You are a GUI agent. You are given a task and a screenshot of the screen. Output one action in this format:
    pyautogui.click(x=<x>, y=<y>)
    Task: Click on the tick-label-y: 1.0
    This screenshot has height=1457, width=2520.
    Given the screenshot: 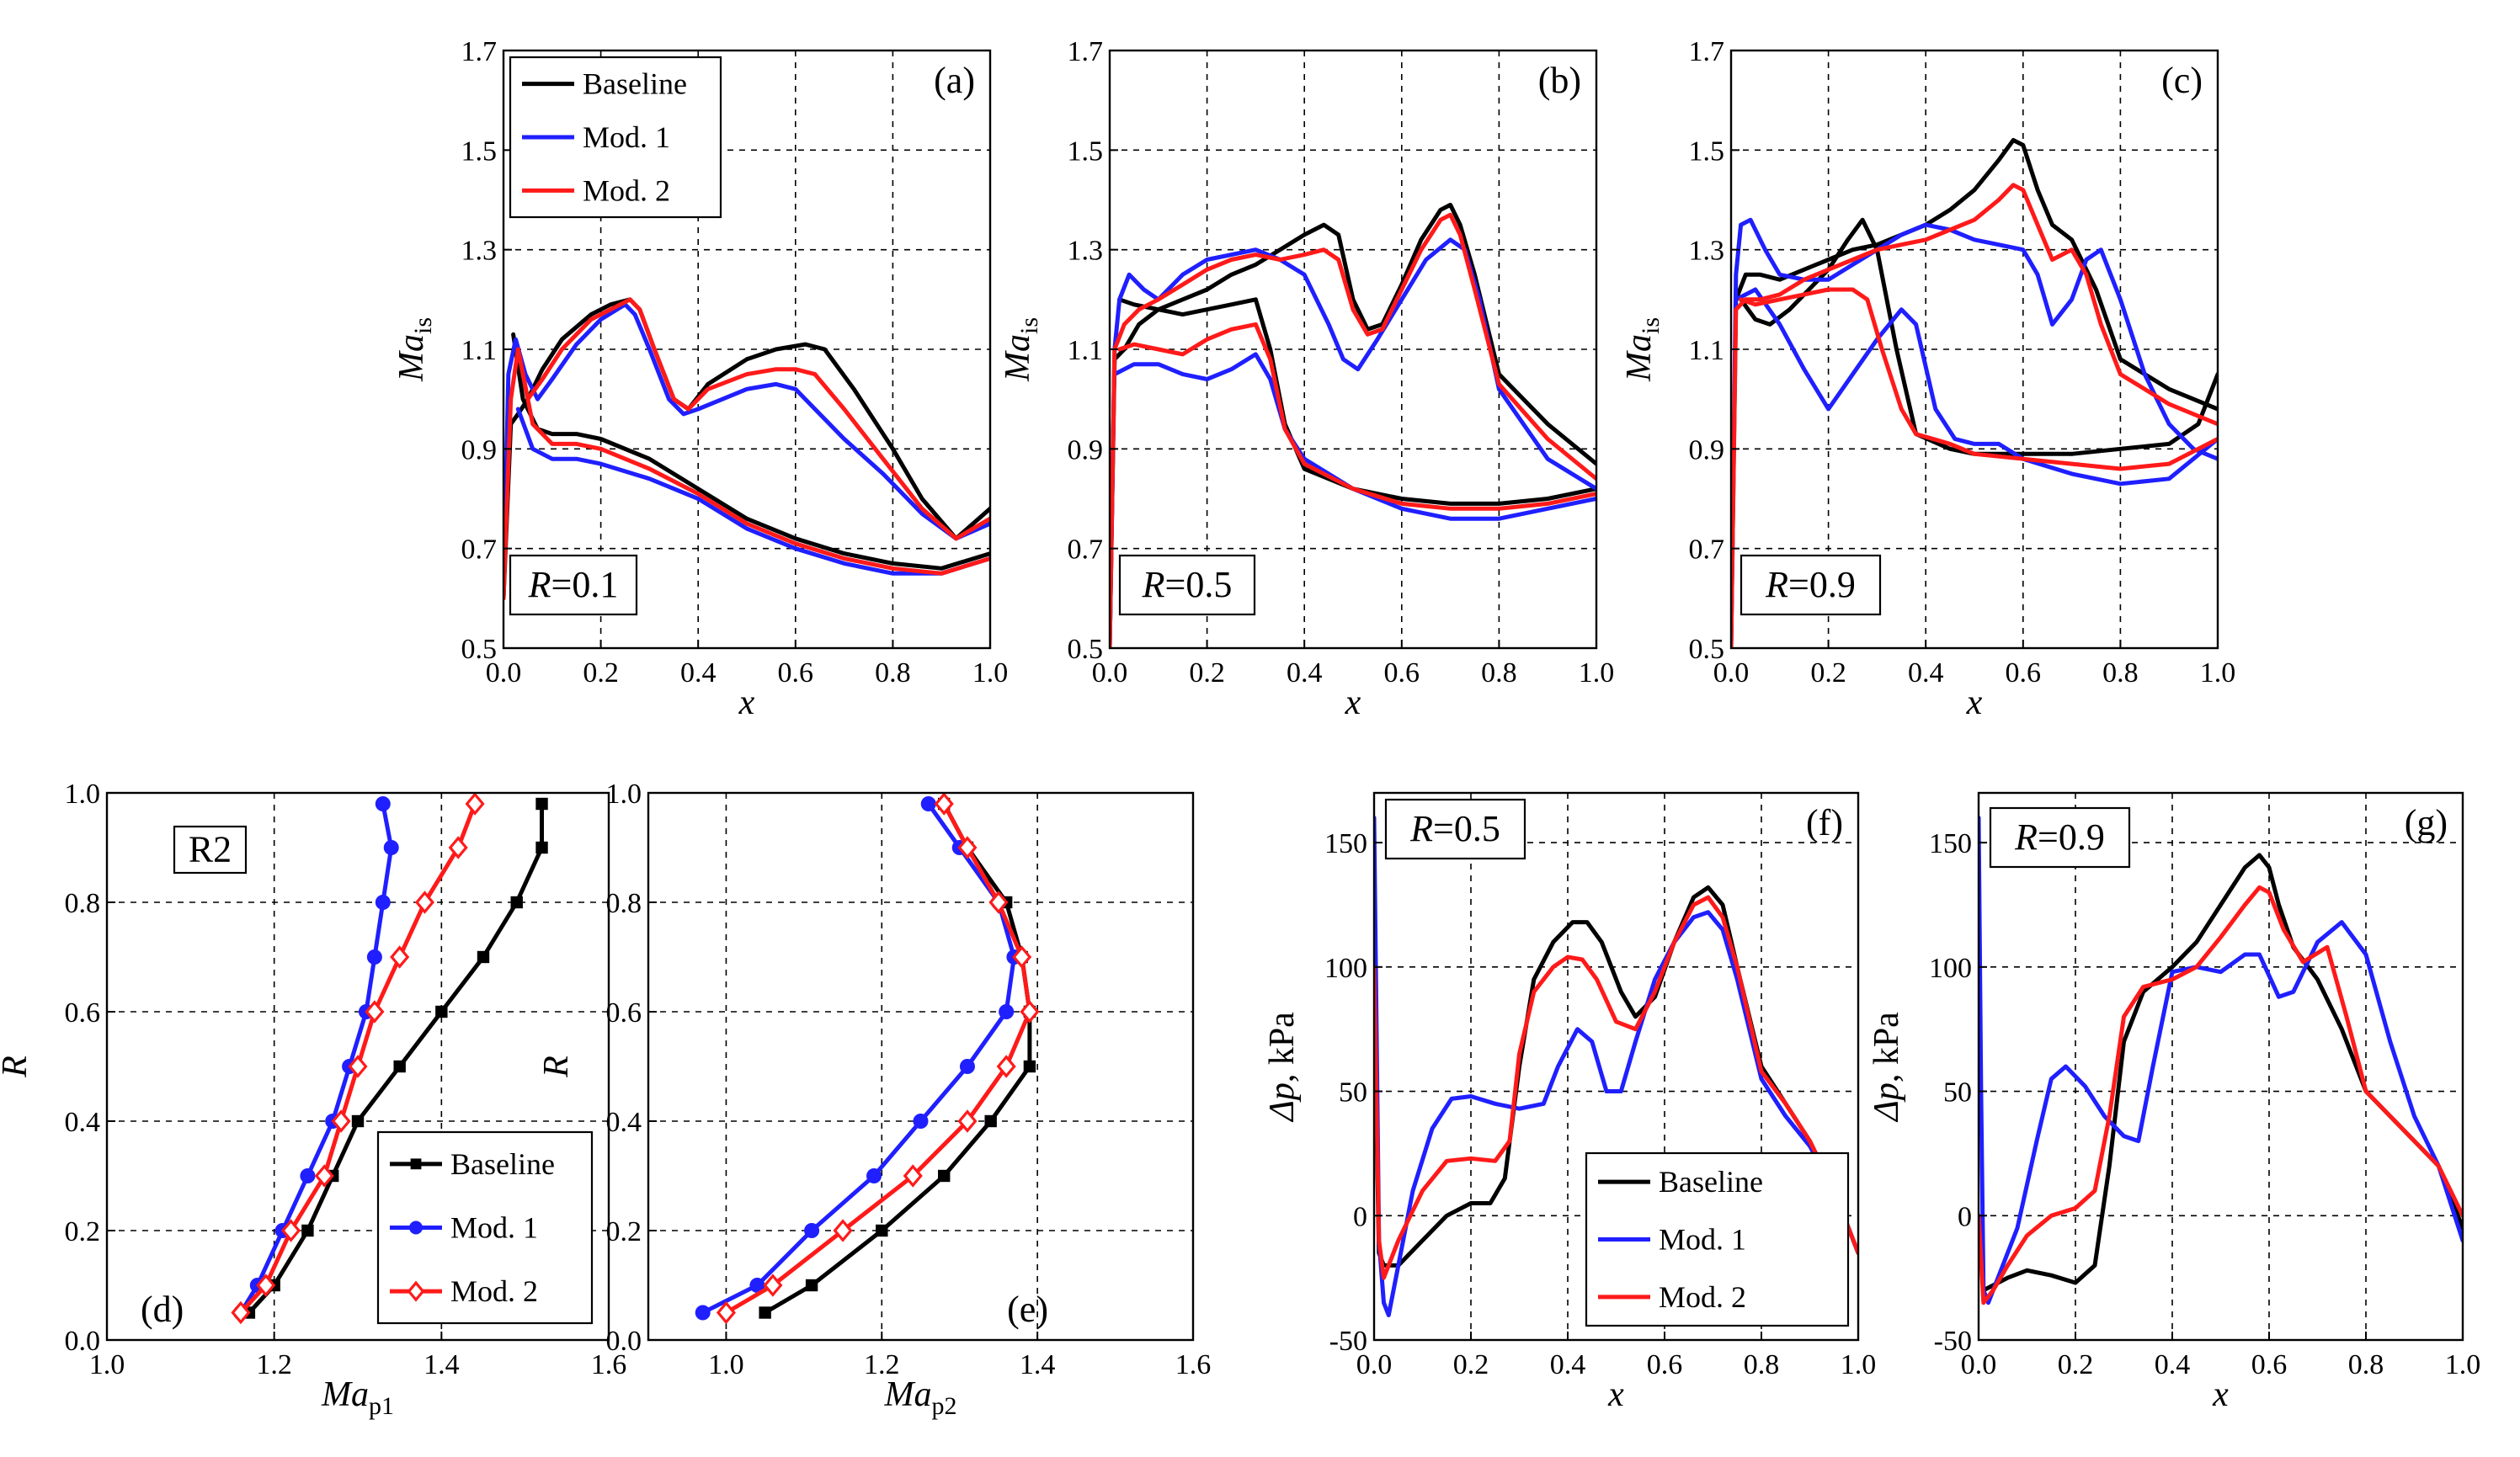 What is the action you would take?
    pyautogui.click(x=83, y=794)
    